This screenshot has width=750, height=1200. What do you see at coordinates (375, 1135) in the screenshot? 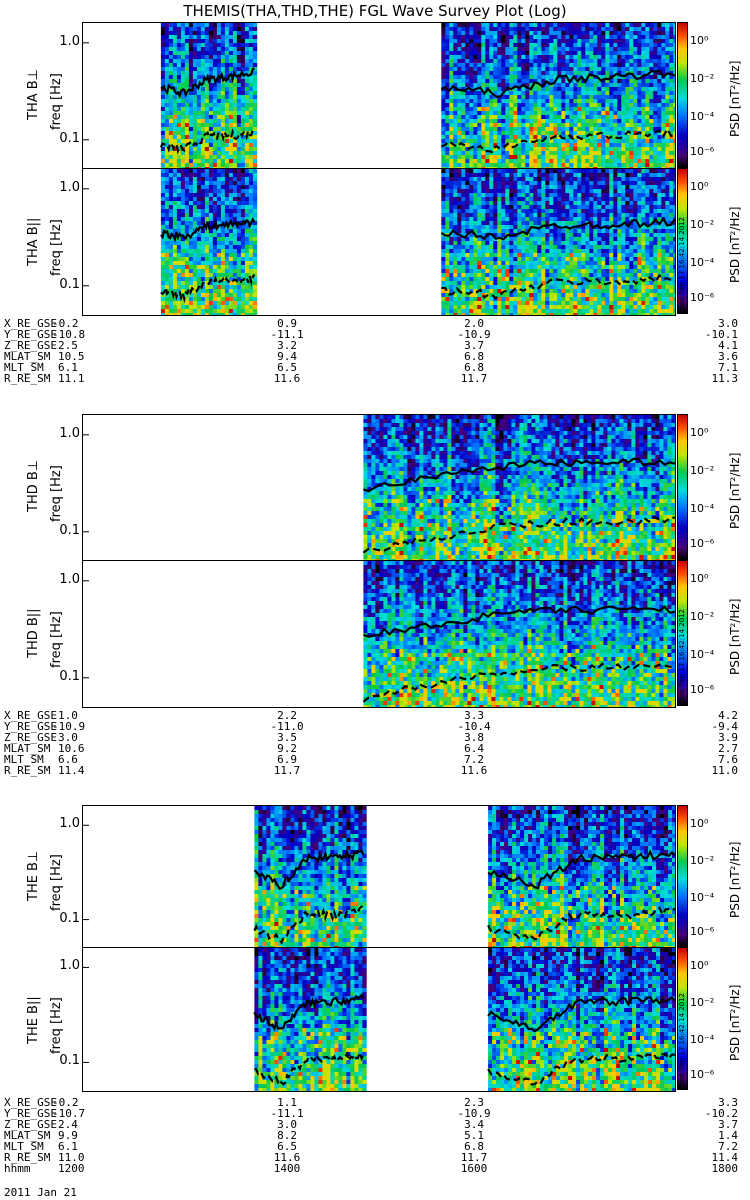
I see `ephemeris-row: MLAT_SM 9.9 8.2 5.1 1.4` at bounding box center [375, 1135].